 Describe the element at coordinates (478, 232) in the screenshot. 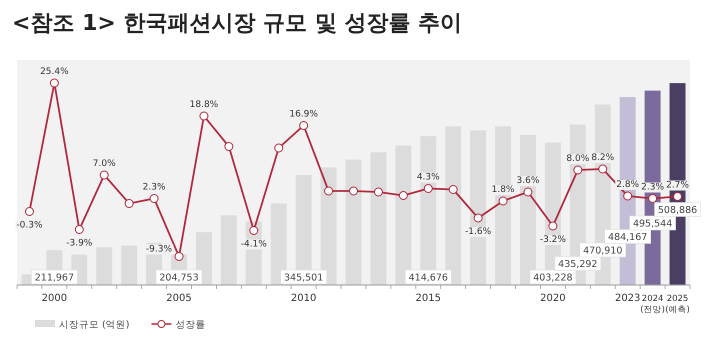

I see `data-label: -1.6%` at that location.